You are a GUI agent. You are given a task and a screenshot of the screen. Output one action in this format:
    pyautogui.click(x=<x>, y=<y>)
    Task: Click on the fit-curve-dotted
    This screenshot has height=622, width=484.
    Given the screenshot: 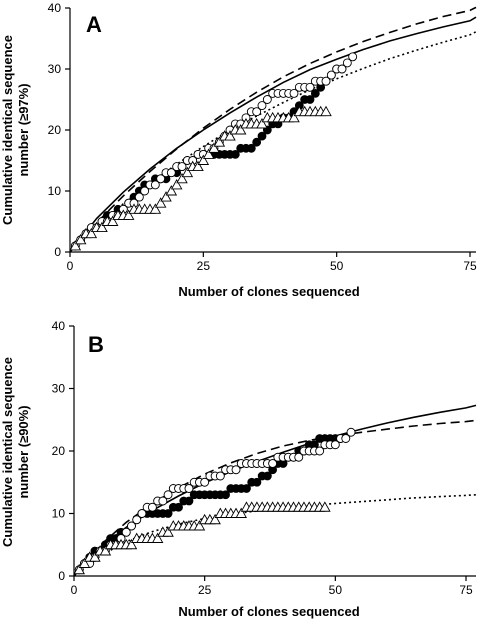 What is the action you would take?
    pyautogui.click(x=275, y=535)
    